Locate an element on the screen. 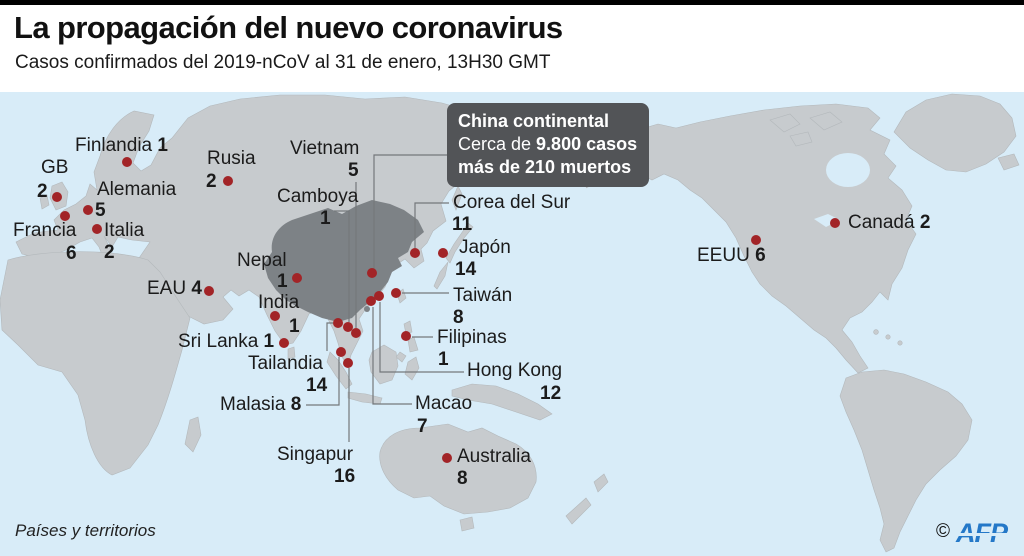 Image resolution: width=1024 pixels, height=556 pixels. country-name-rusia: Rusia is located at coordinates (231, 158).